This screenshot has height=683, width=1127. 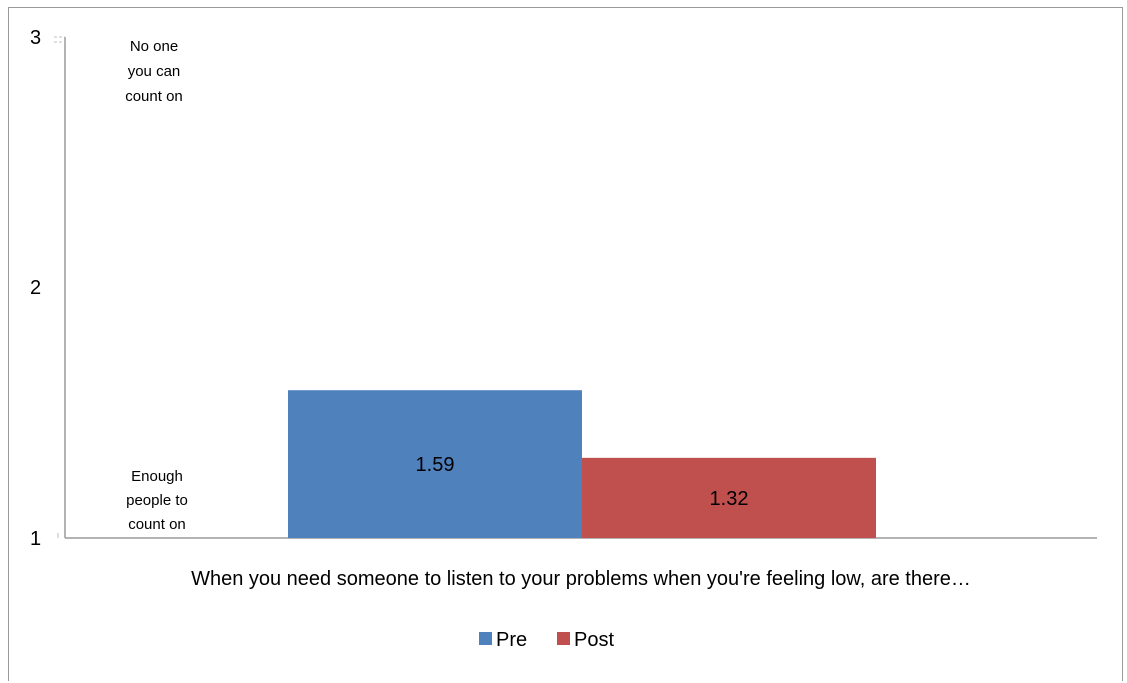 What do you see at coordinates (157, 476) in the screenshot?
I see `annotation-bottom-line-1: Enough` at bounding box center [157, 476].